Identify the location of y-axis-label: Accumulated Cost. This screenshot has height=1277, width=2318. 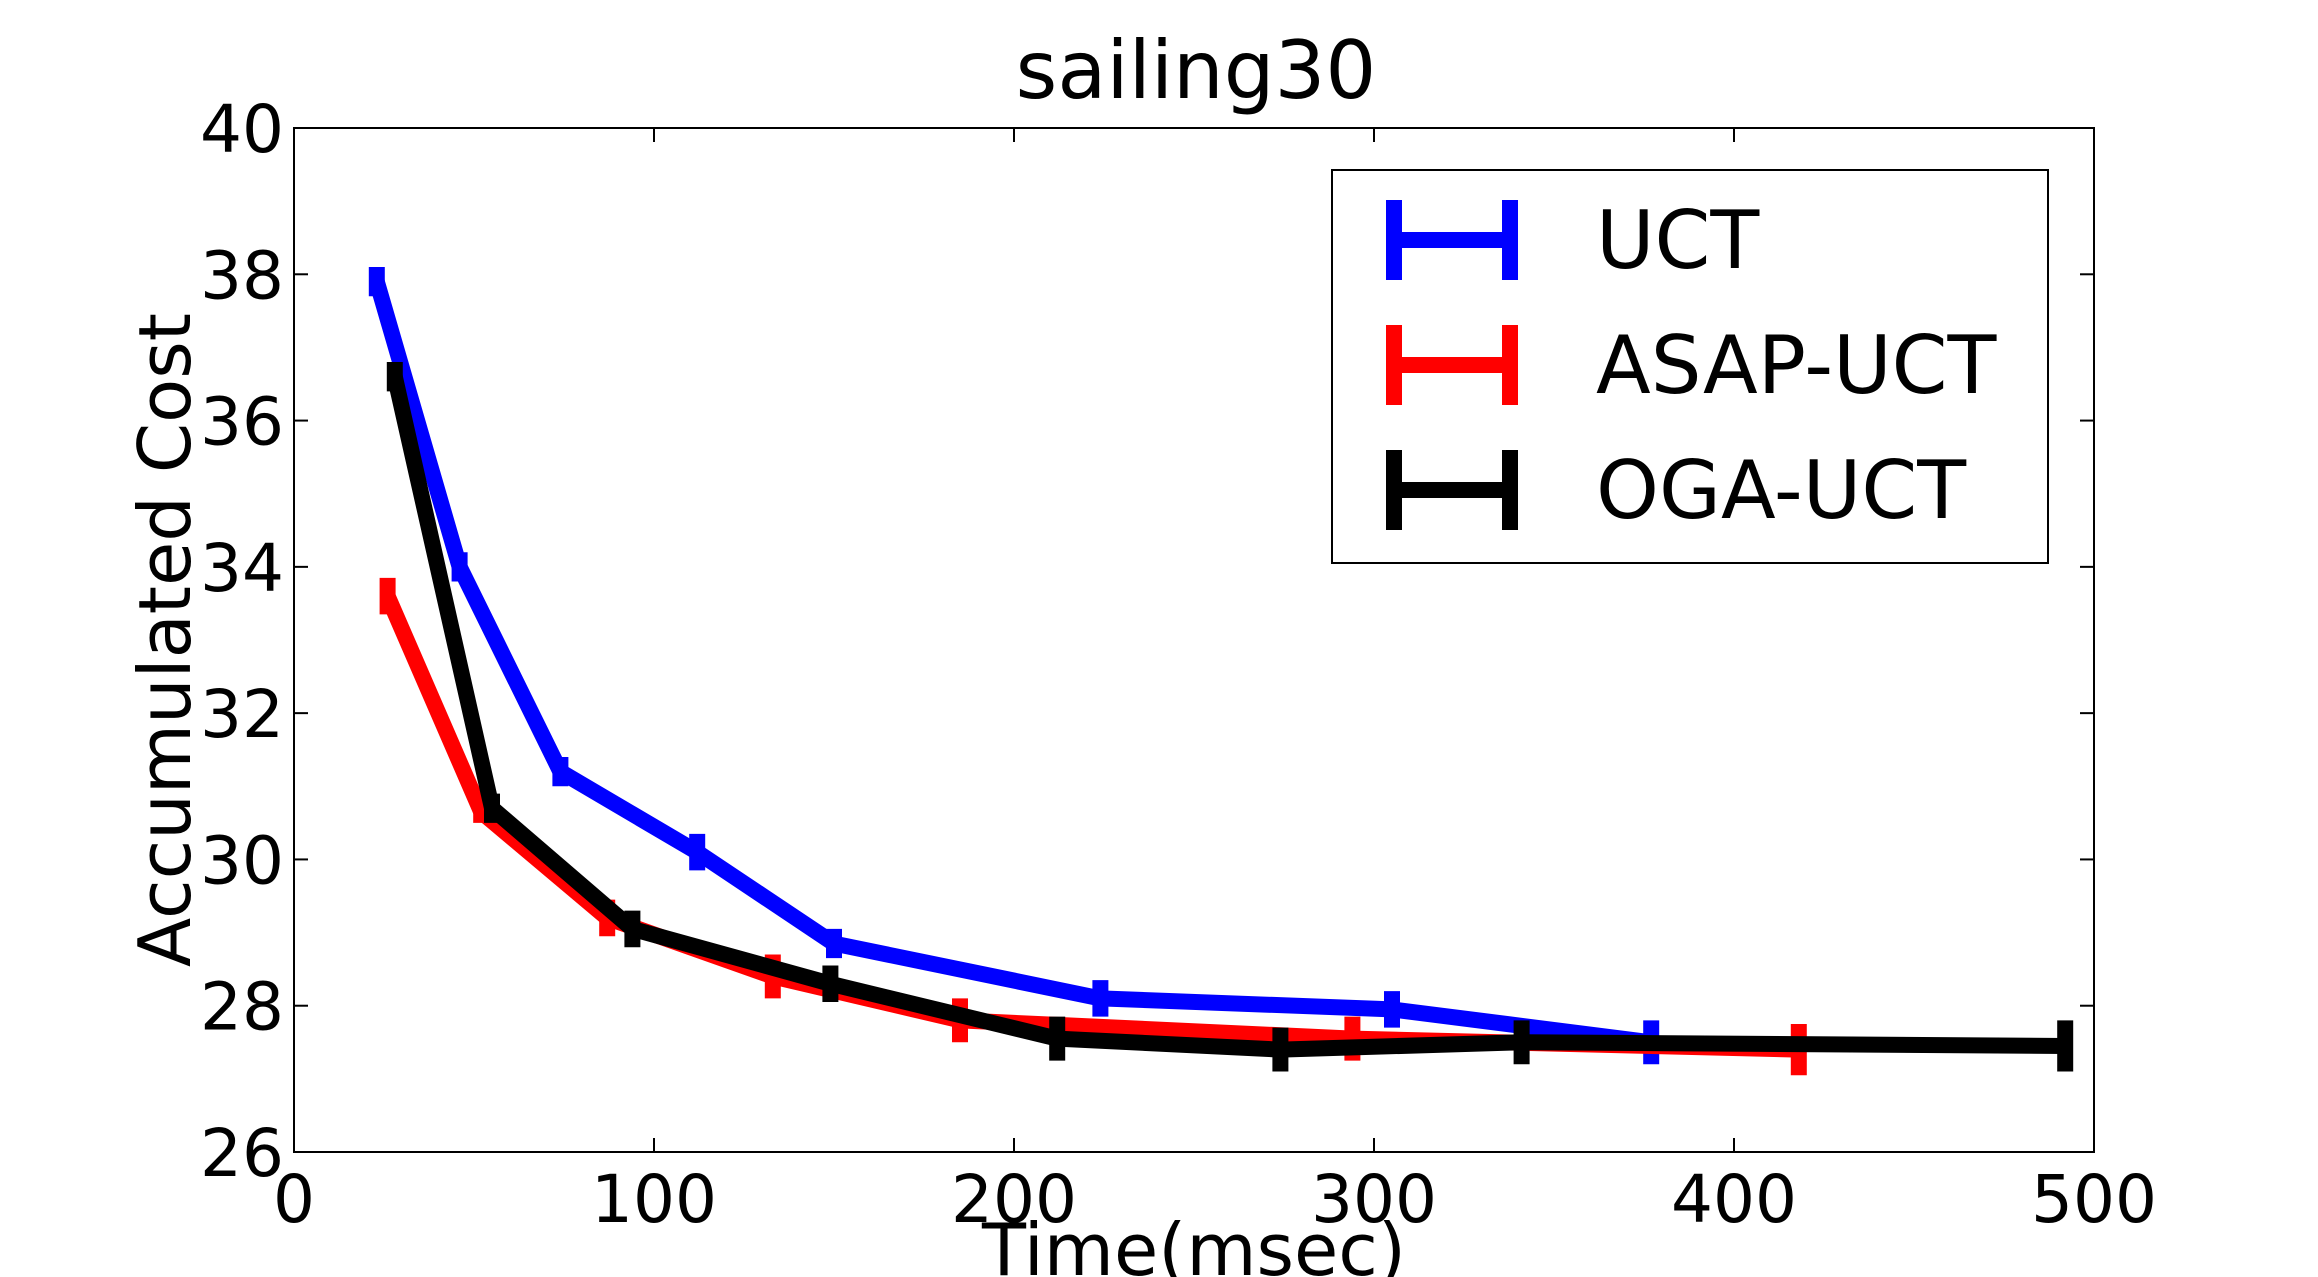
(165, 640).